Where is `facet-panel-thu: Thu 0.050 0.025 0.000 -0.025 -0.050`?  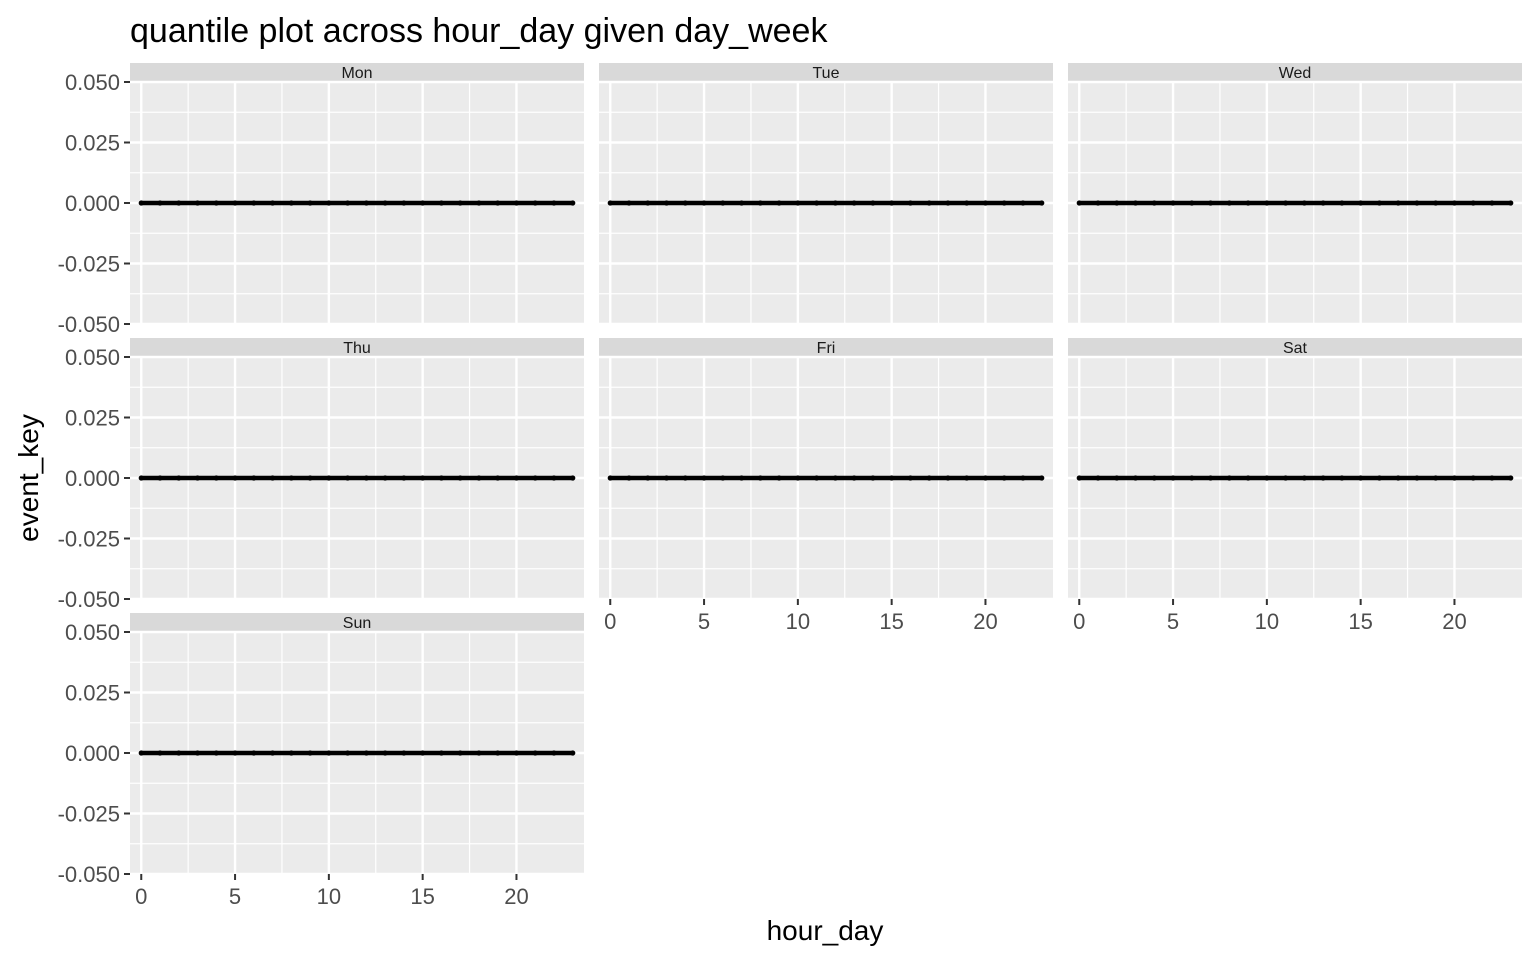 facet-panel-thu: Thu 0.050 0.025 0.000 -0.025 -0.050 is located at coordinates (321, 475).